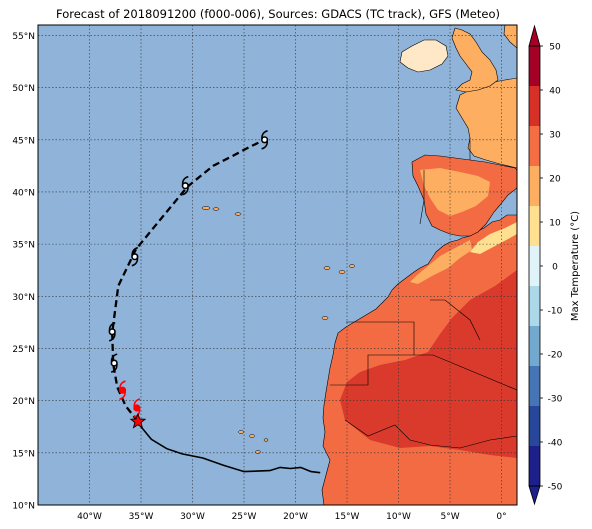 This screenshot has height=529, width=592. I want to click on ireland, so click(424, 56).